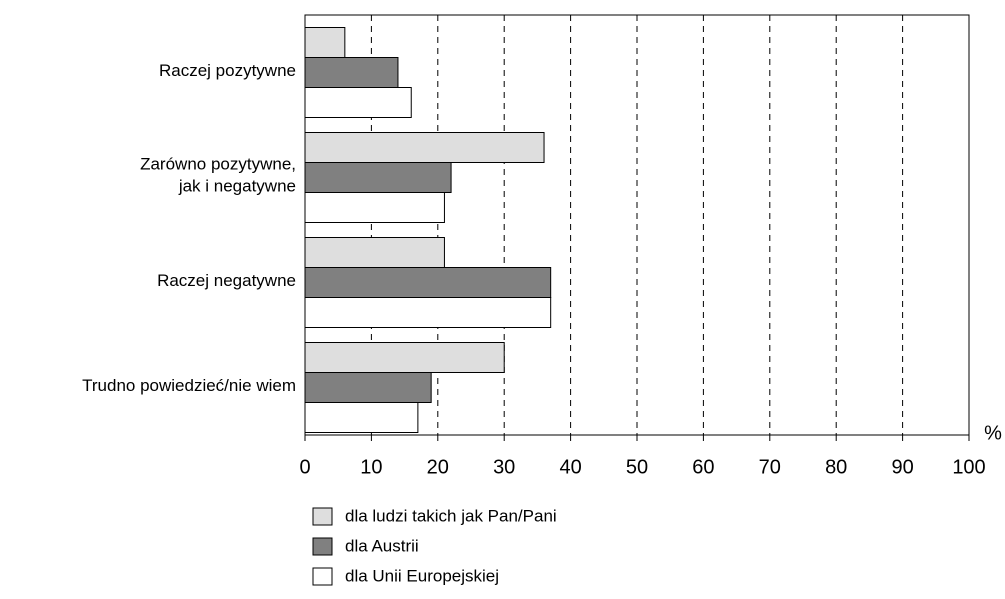  Describe the element at coordinates (703, 467) in the screenshot. I see `x-tick-label: 60` at that location.